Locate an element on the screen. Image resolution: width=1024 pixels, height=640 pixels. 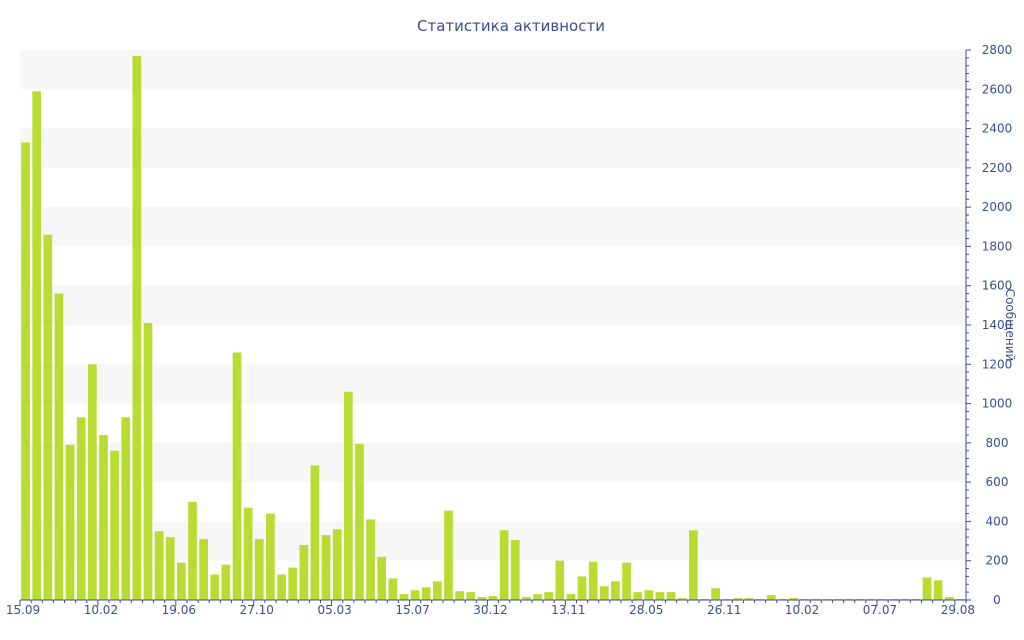
x-tick-label: 07.07 is located at coordinates (880, 610).